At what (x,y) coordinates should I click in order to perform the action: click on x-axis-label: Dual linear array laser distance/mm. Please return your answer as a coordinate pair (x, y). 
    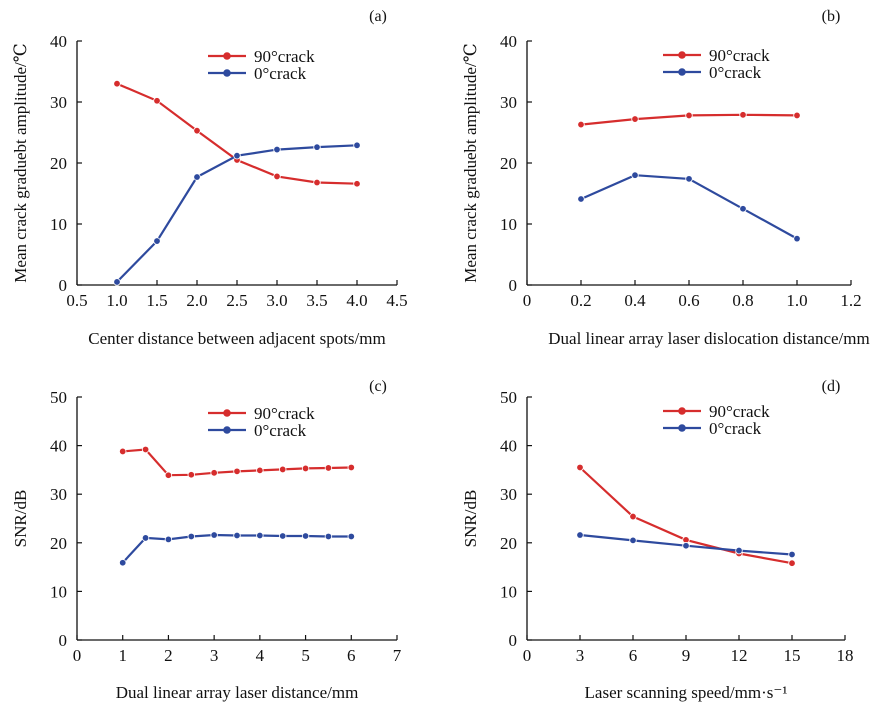
    Looking at the image, I should click on (237, 692).